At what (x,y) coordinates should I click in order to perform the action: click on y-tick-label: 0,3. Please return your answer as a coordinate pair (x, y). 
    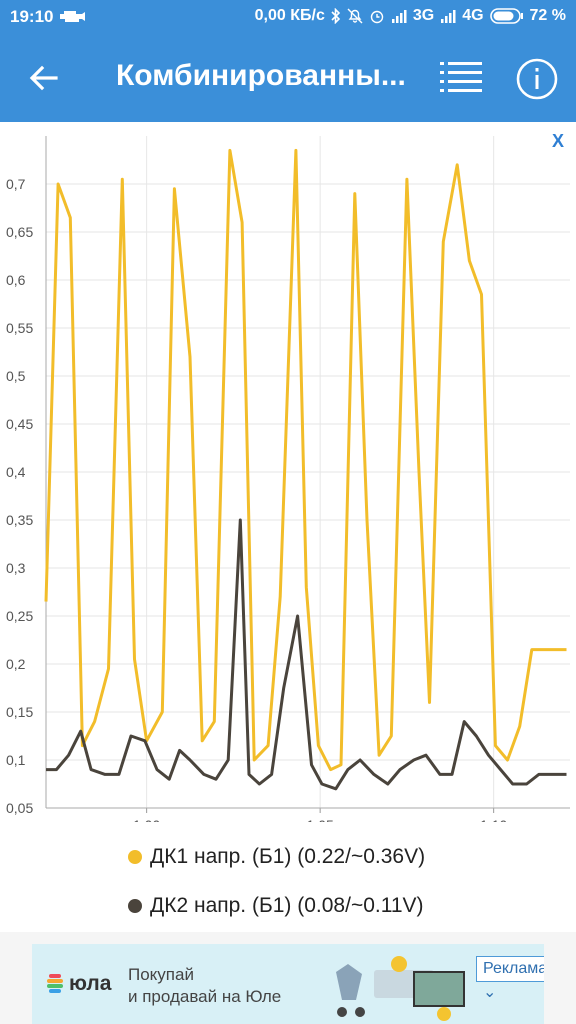
    Looking at the image, I should click on (16, 568).